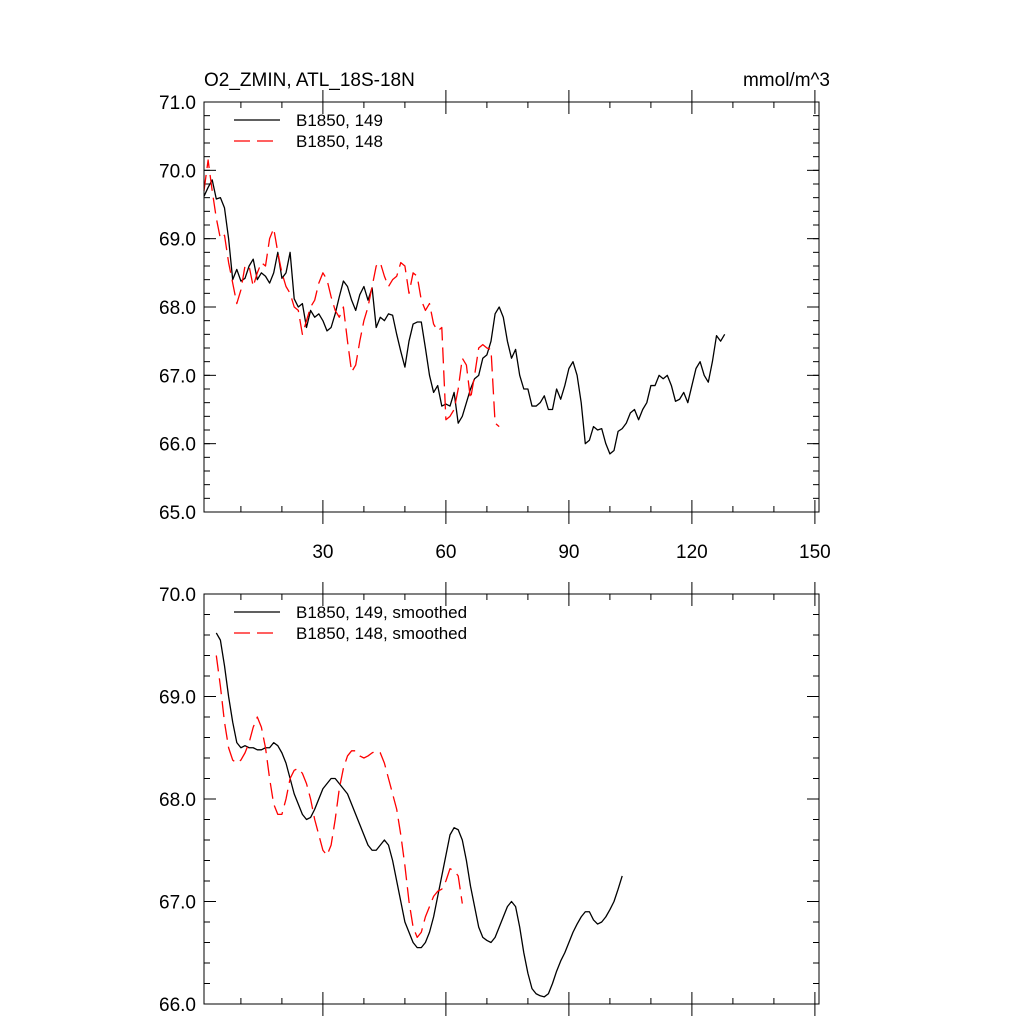 The width and height of the screenshot is (1024, 1024). What do you see at coordinates (339, 141) in the screenshot?
I see `legend-label: B1850, 148` at bounding box center [339, 141].